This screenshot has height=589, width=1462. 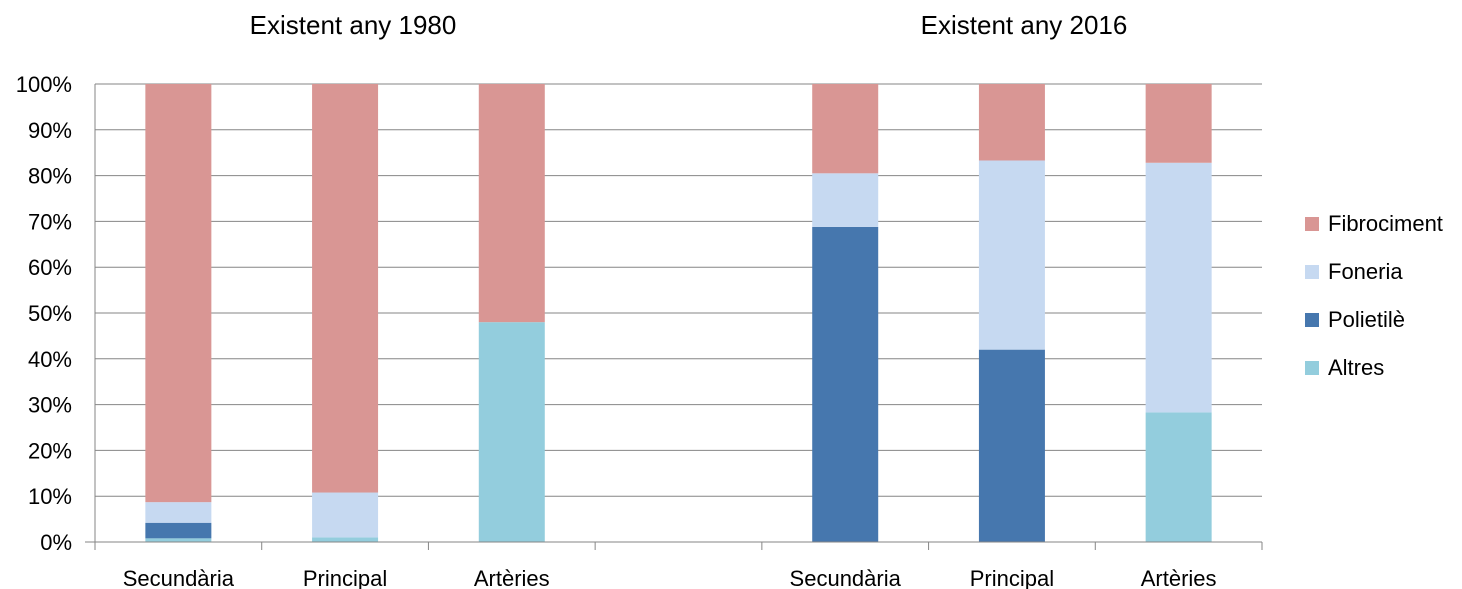 I want to click on legend-item-polietile: Polietilè, so click(x=1374, y=320).